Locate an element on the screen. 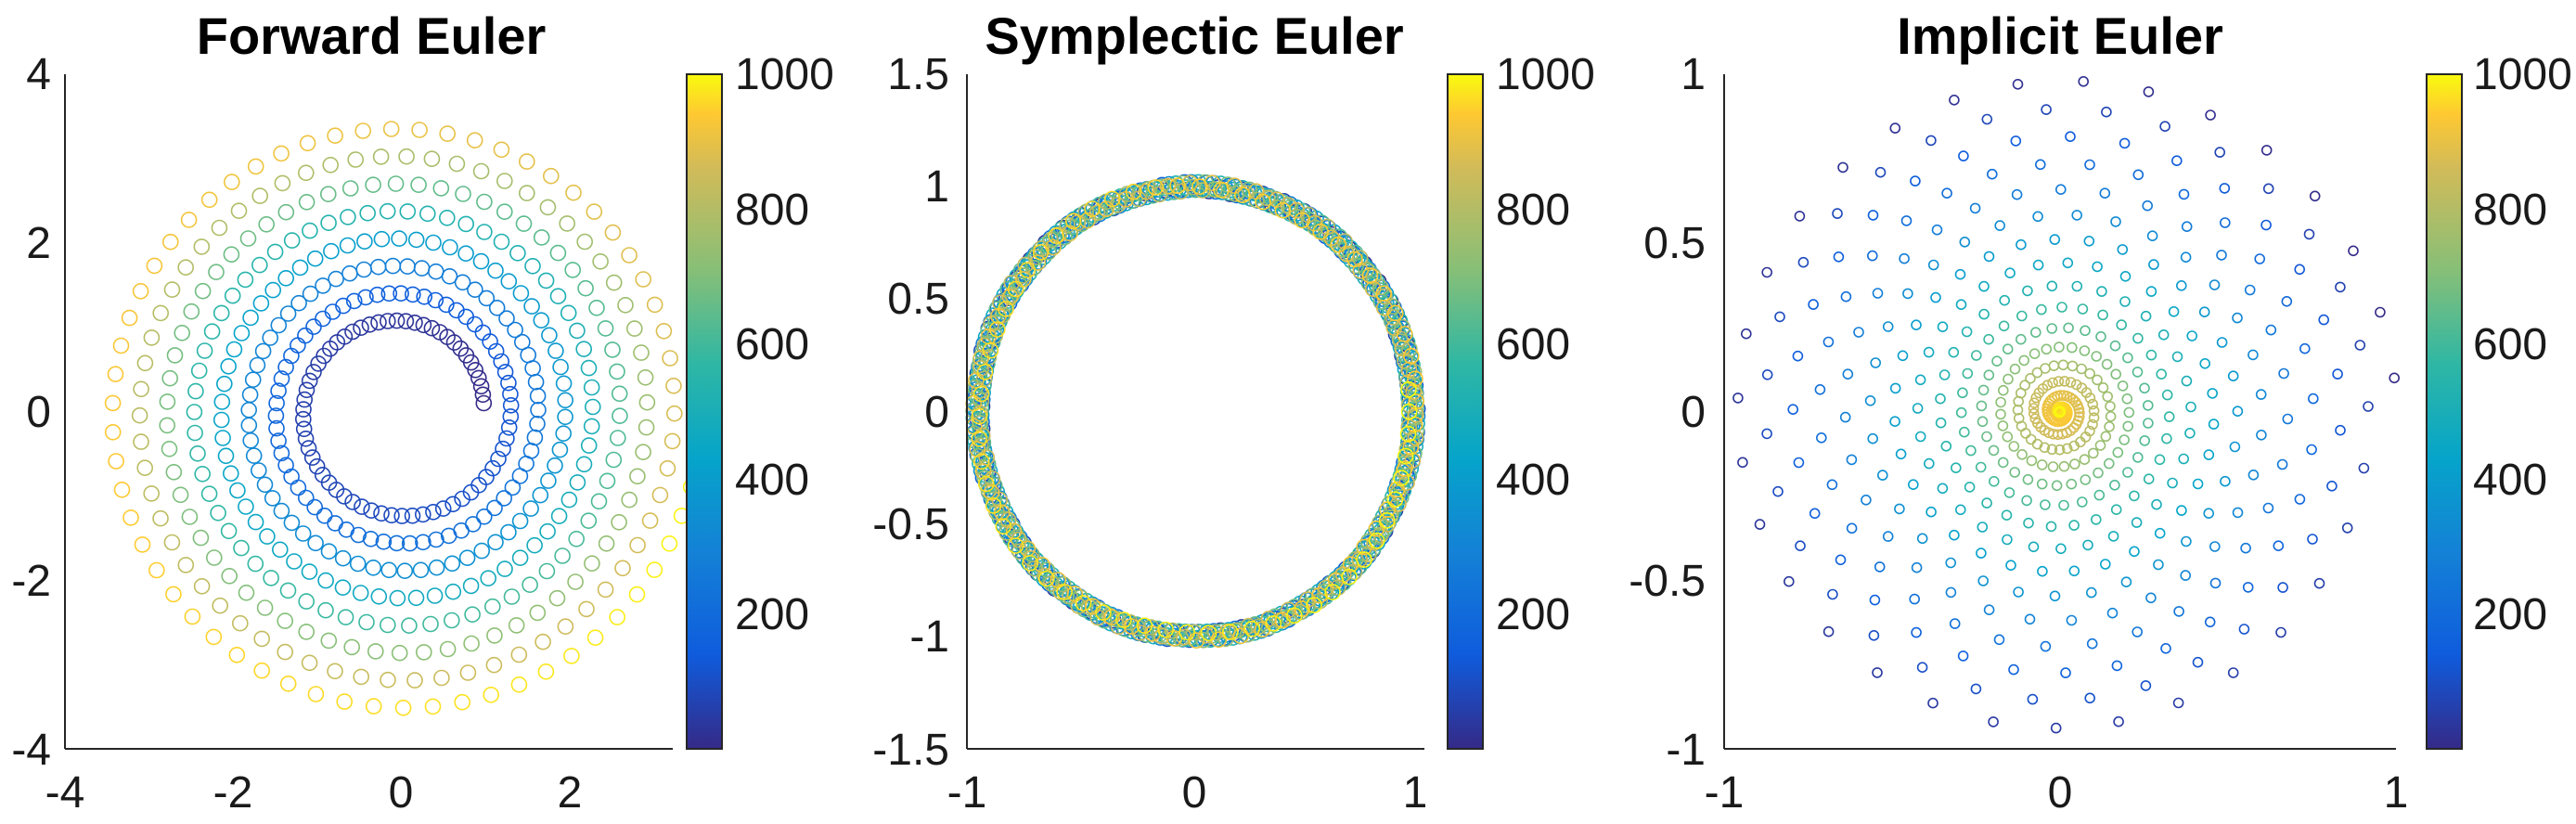  colorbar-tick-label: 800 is located at coordinates (2510, 210).